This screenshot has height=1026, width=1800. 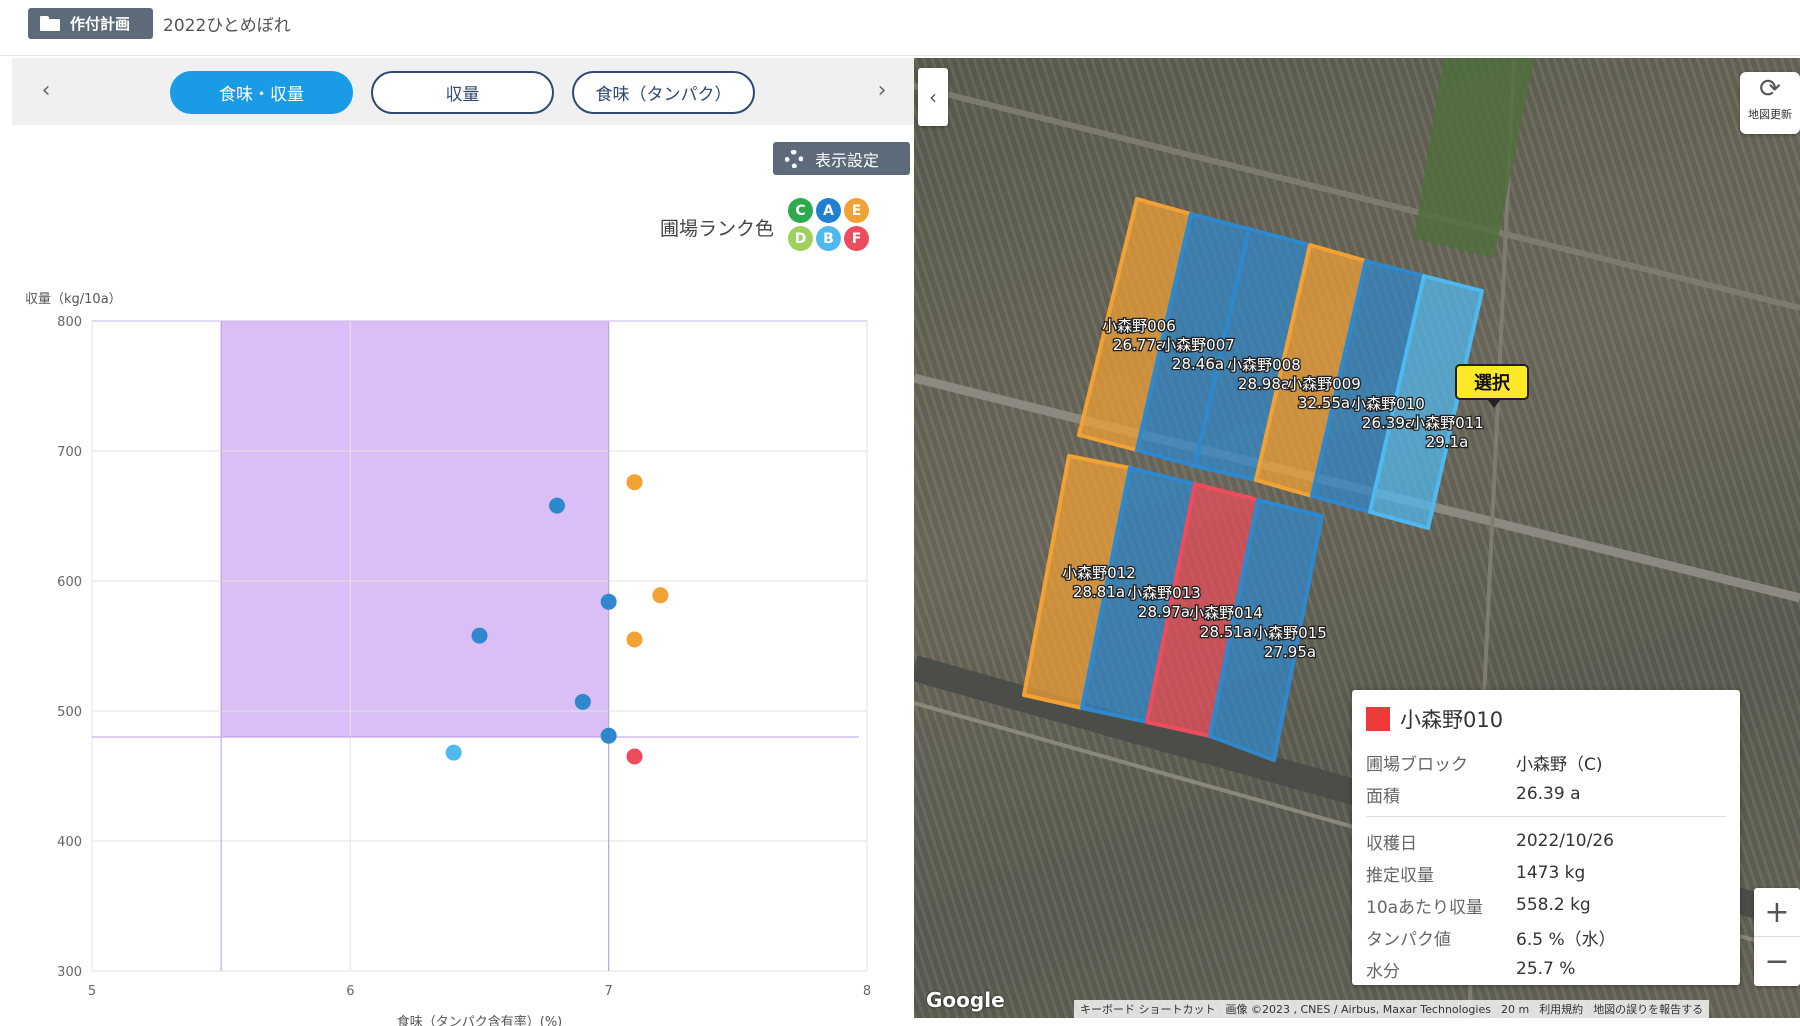 I want to click on y-tick-label: 700, so click(x=69, y=452).